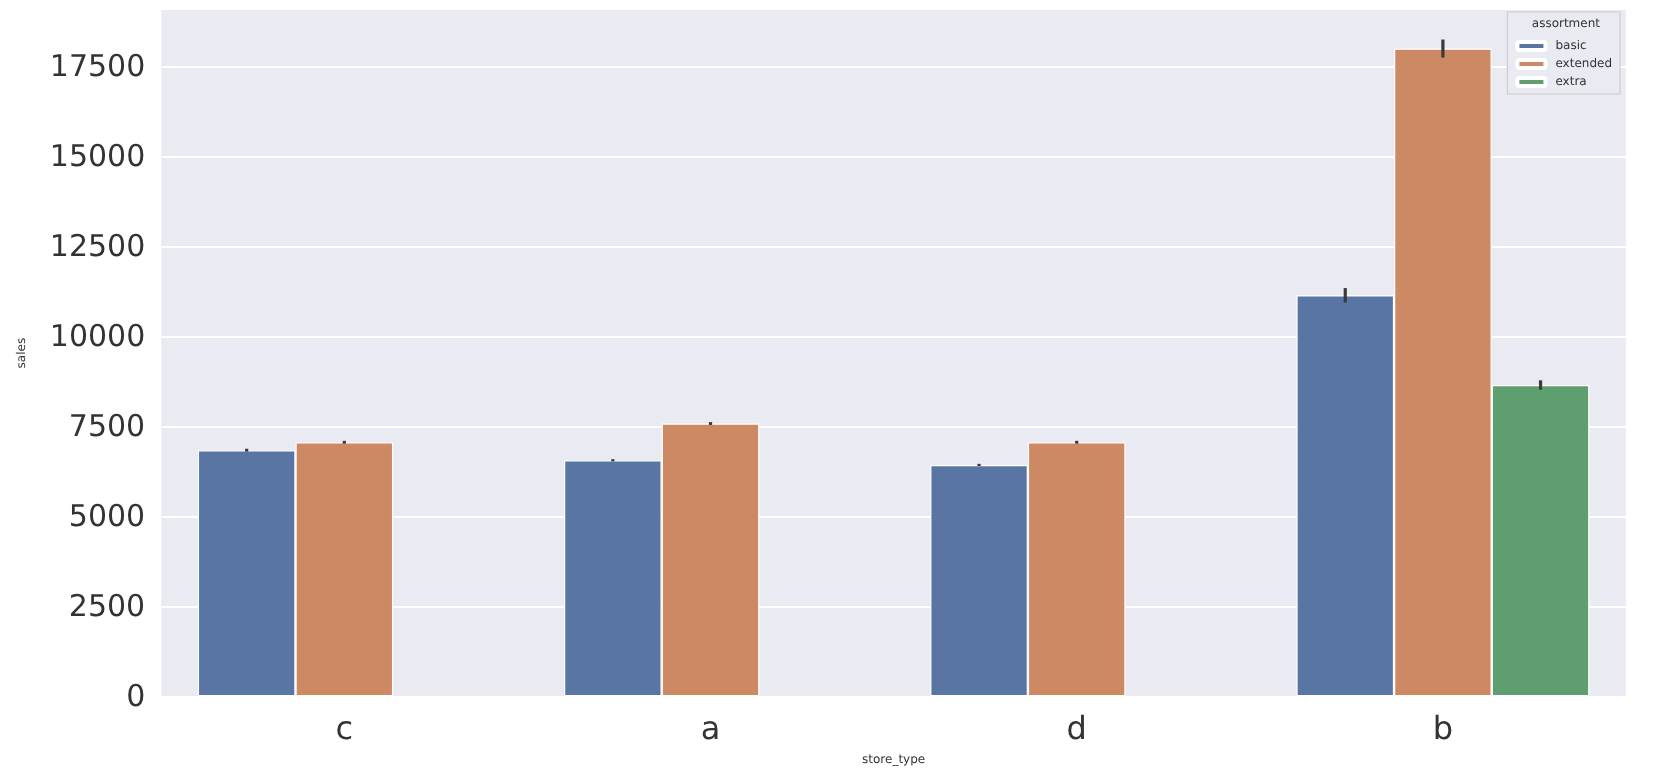  Describe the element at coordinates (107, 426) in the screenshot. I see `y-tick-label: 7500` at that location.